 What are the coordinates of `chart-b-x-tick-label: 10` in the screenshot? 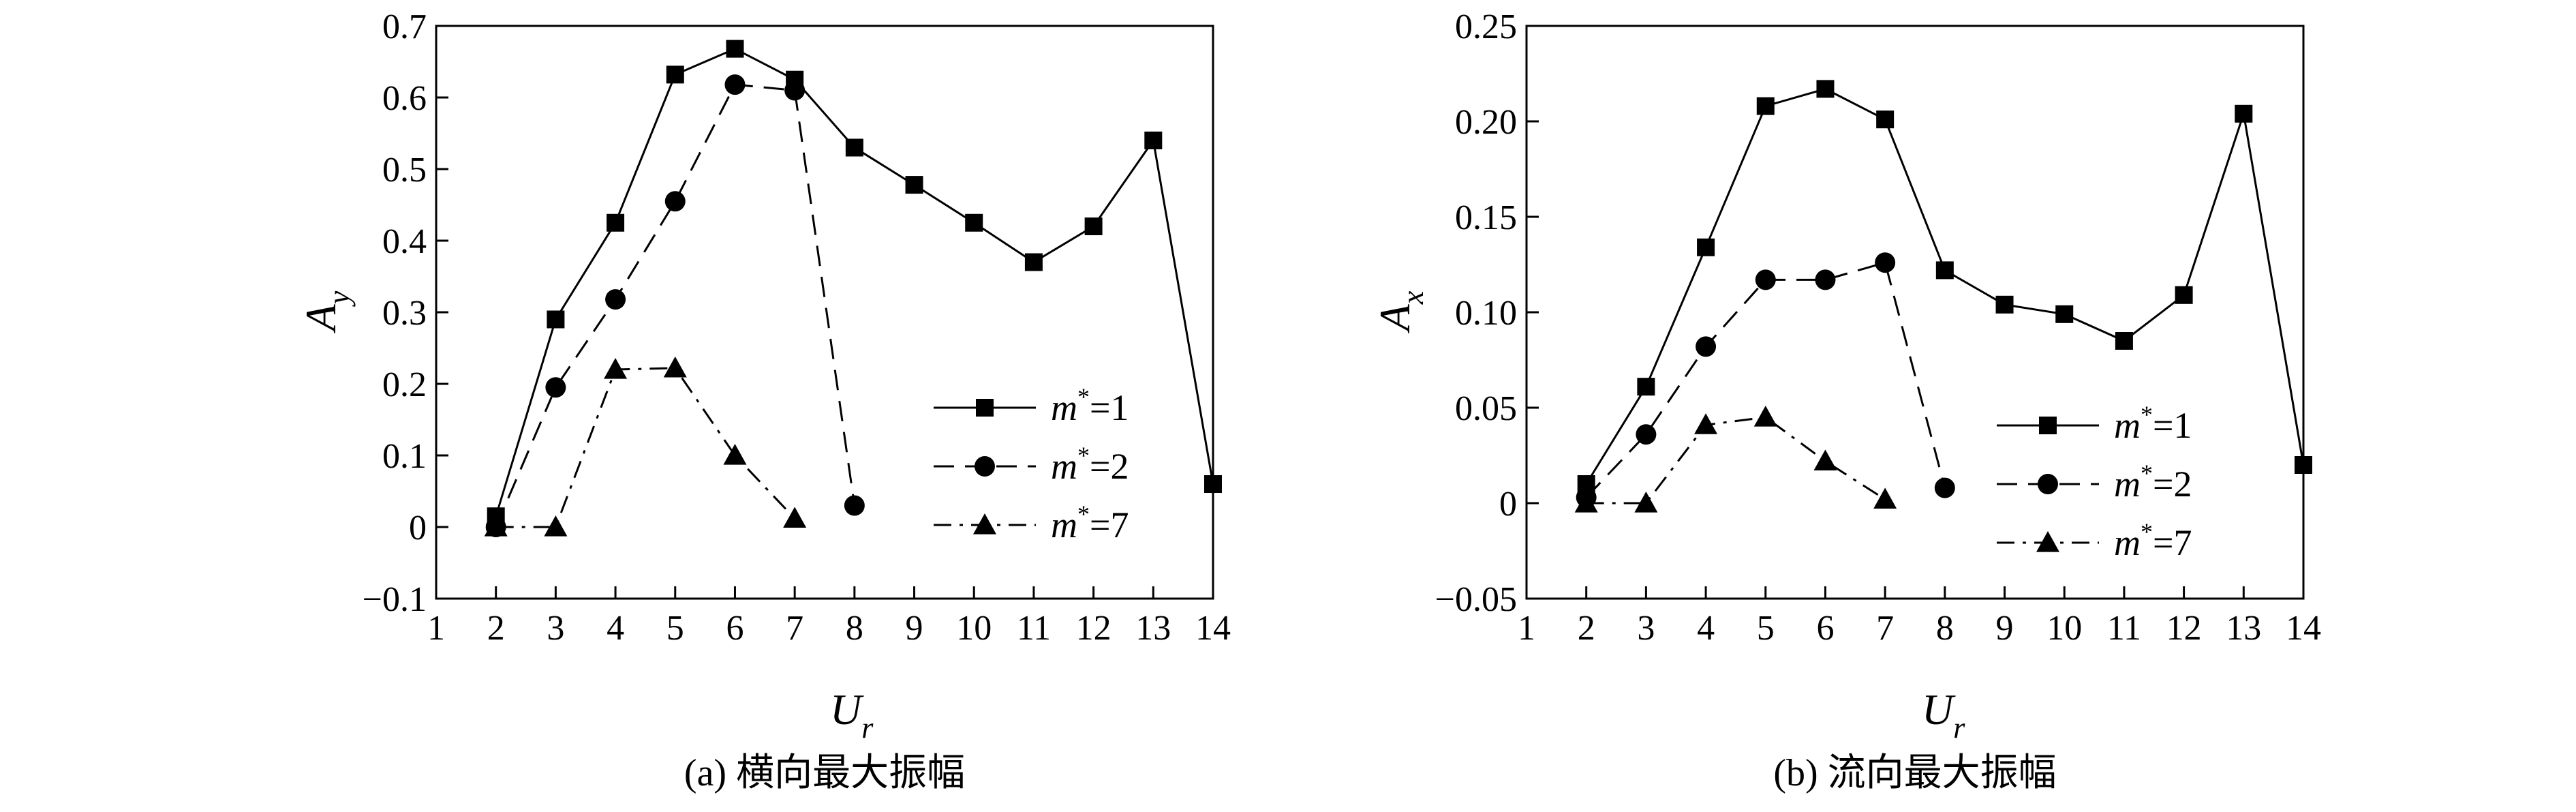 It's located at (2064, 628).